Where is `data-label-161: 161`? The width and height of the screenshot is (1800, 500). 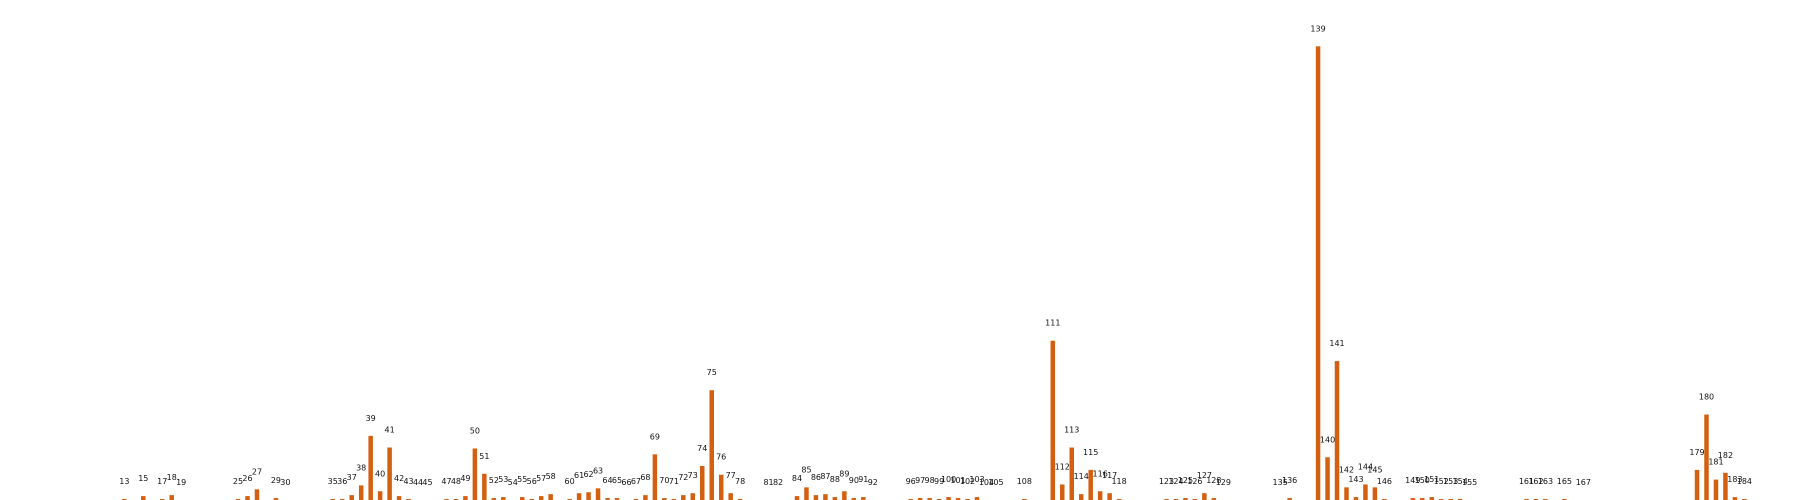 data-label-161: 161 is located at coordinates (1526, 481).